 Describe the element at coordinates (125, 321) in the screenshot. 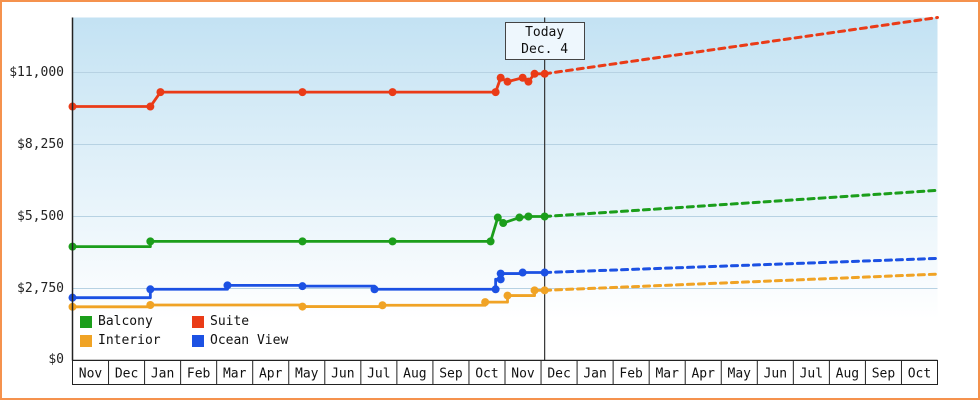

I see `legend-label-balcony: Balcony` at that location.